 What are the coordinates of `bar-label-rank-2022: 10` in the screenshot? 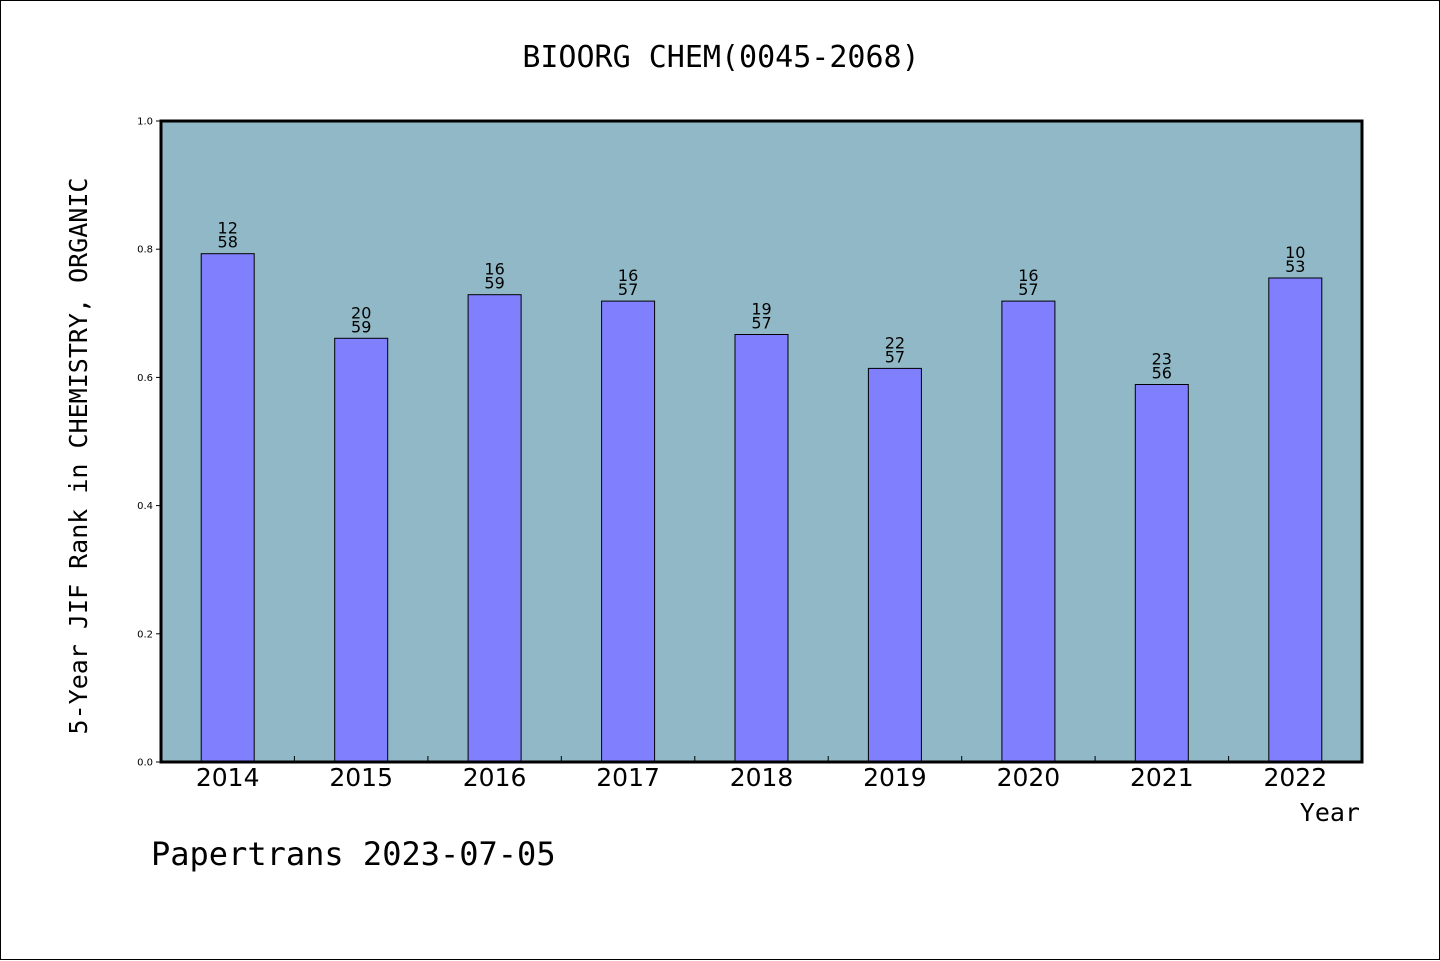 It's located at (1295, 252).